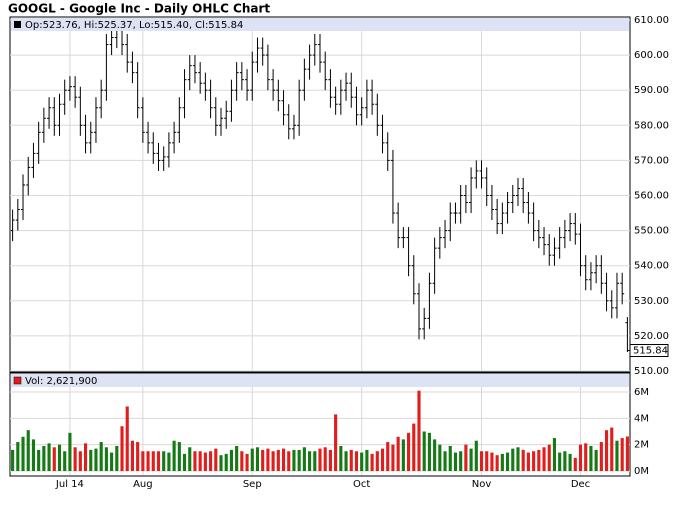  Describe the element at coordinates (139, 9) in the screenshot. I see `chart-title: GOOGL - Google Inc - Daily OHLC Chart` at that location.